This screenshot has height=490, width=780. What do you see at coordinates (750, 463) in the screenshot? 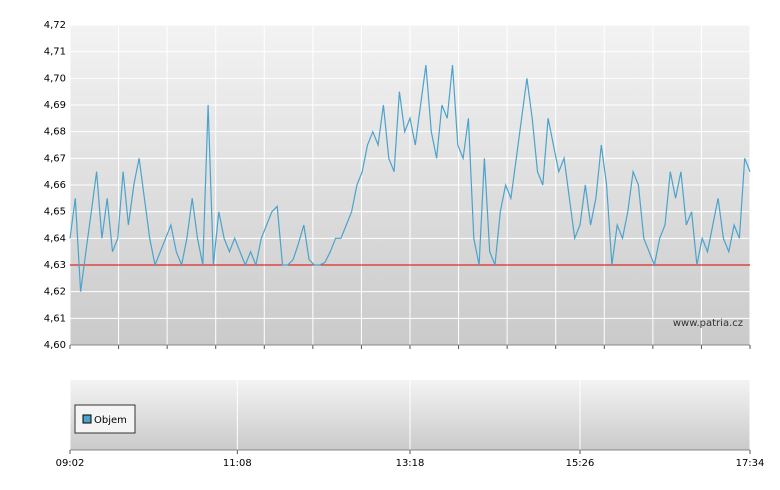
I see `x-tick-label: 17:34` at bounding box center [750, 463].